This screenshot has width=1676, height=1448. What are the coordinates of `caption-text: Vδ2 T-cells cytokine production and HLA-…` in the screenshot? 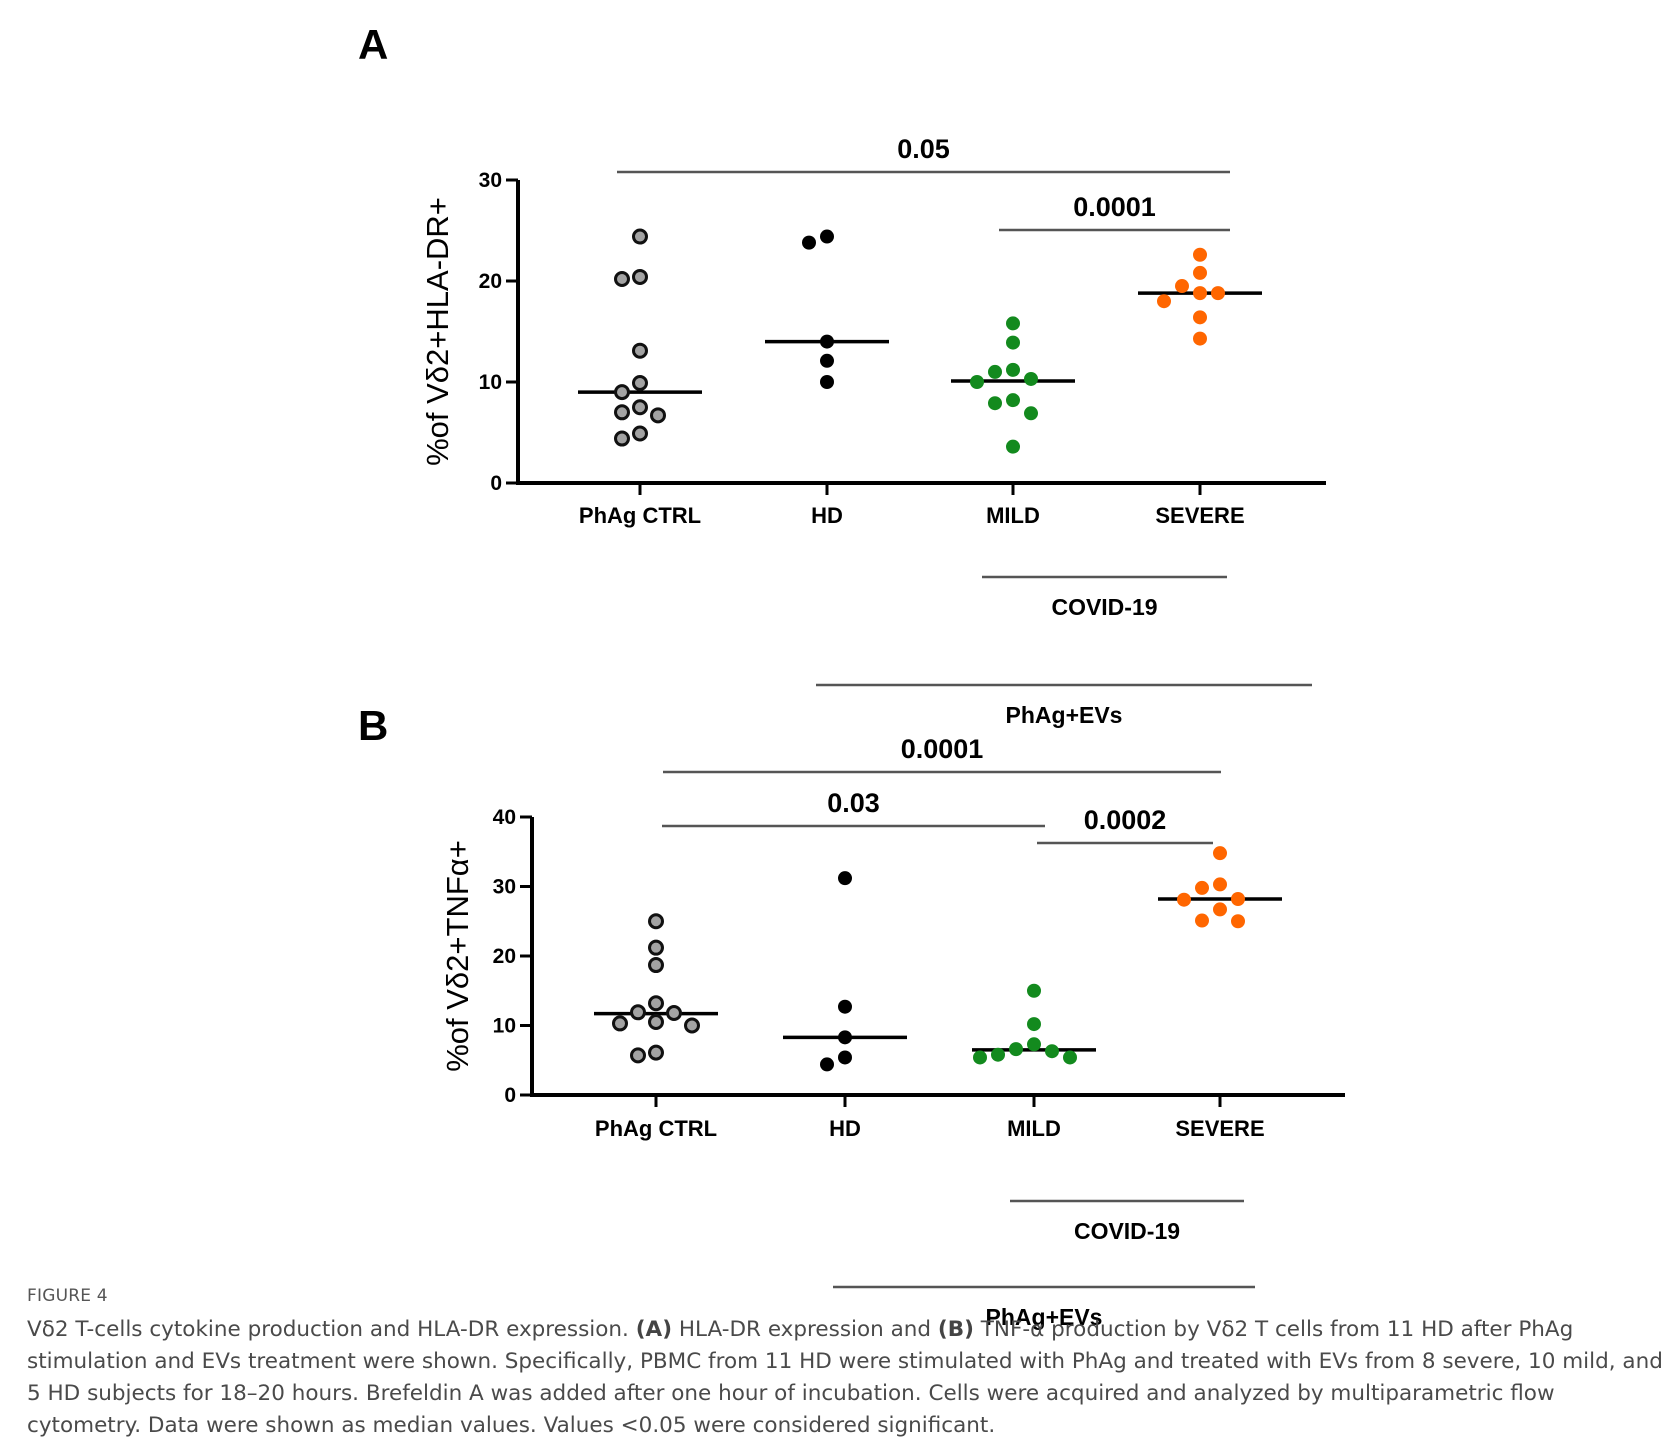 It's located at (847, 1378).